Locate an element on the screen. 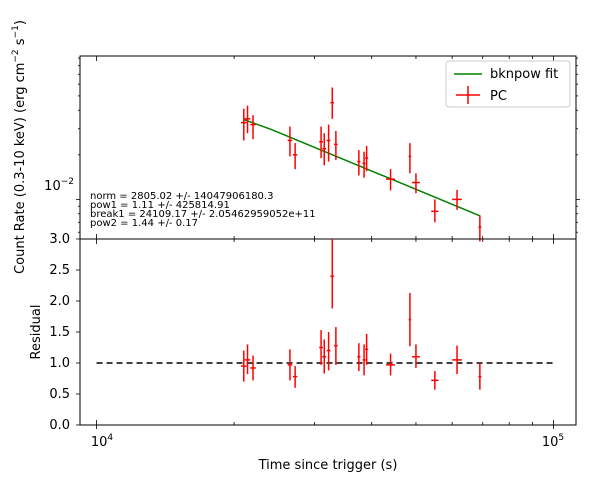  legend-fit-label: bknpow fit is located at coordinates (524, 74).